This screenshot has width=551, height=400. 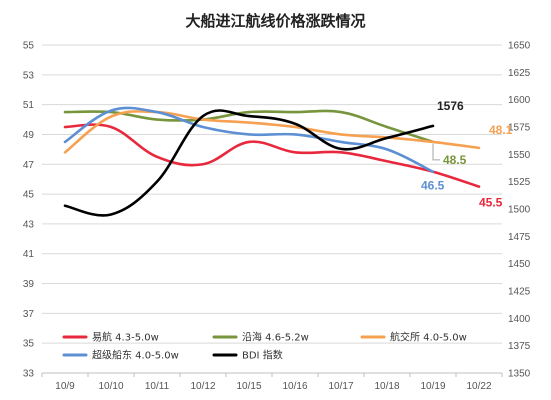 What do you see at coordinates (110, 386) in the screenshot?
I see `x-tick-label: 10/10` at bounding box center [110, 386].